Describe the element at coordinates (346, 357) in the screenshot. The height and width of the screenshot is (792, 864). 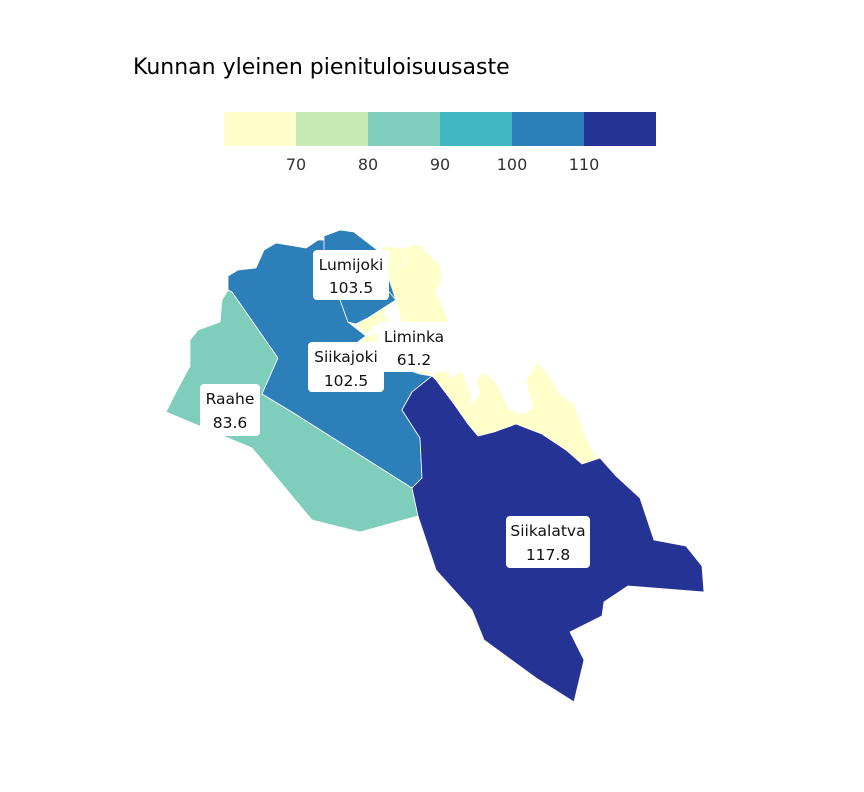
I see `region-name: Siikajoki` at that location.